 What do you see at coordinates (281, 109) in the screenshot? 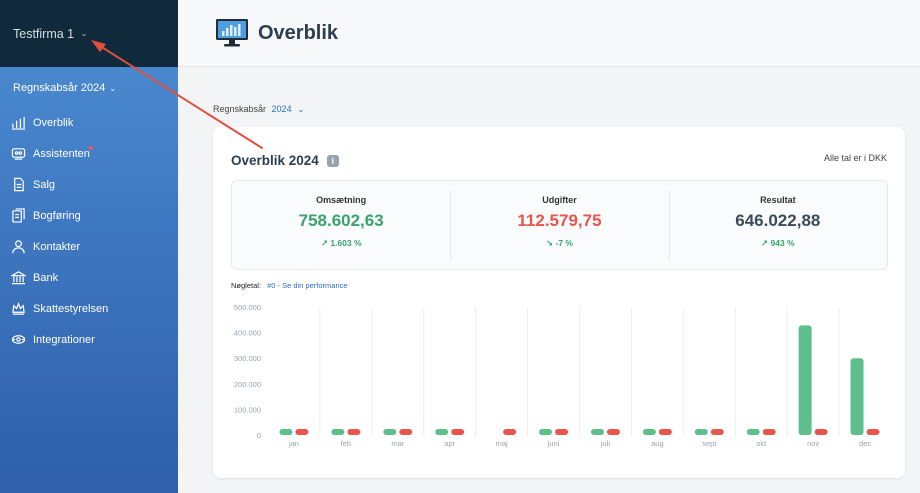
I see `fiscal-select-value: 2024` at bounding box center [281, 109].